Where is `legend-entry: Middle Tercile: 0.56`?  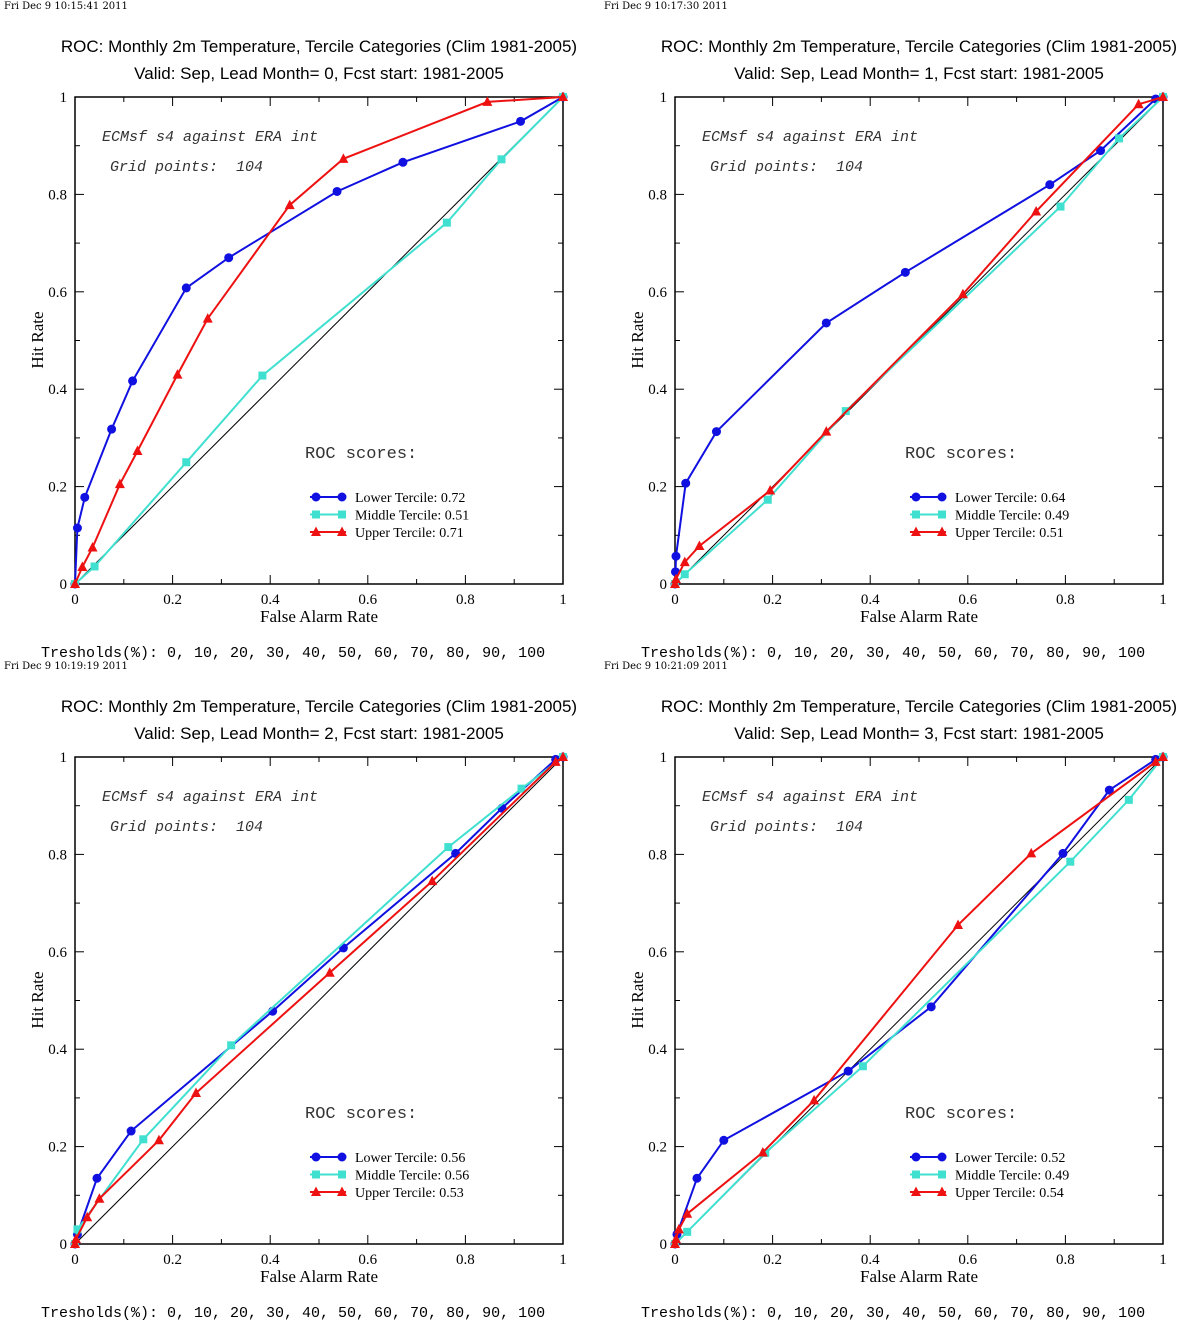
legend-entry: Middle Tercile: 0.56 is located at coordinates (389, 1176).